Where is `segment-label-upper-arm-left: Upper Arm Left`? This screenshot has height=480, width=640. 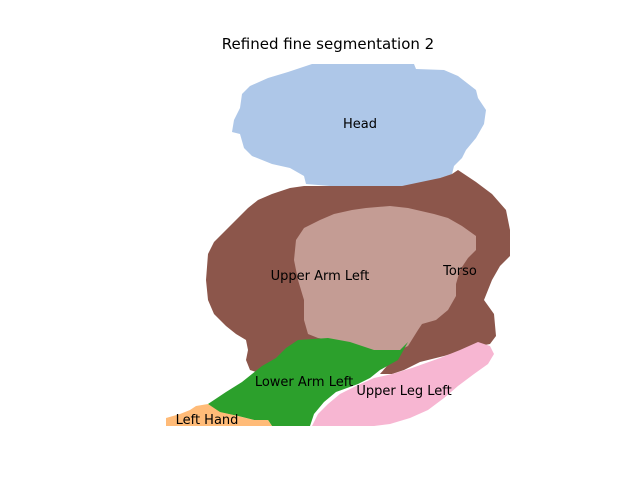
segment-label-upper-arm-left: Upper Arm Left is located at coordinates (320, 276).